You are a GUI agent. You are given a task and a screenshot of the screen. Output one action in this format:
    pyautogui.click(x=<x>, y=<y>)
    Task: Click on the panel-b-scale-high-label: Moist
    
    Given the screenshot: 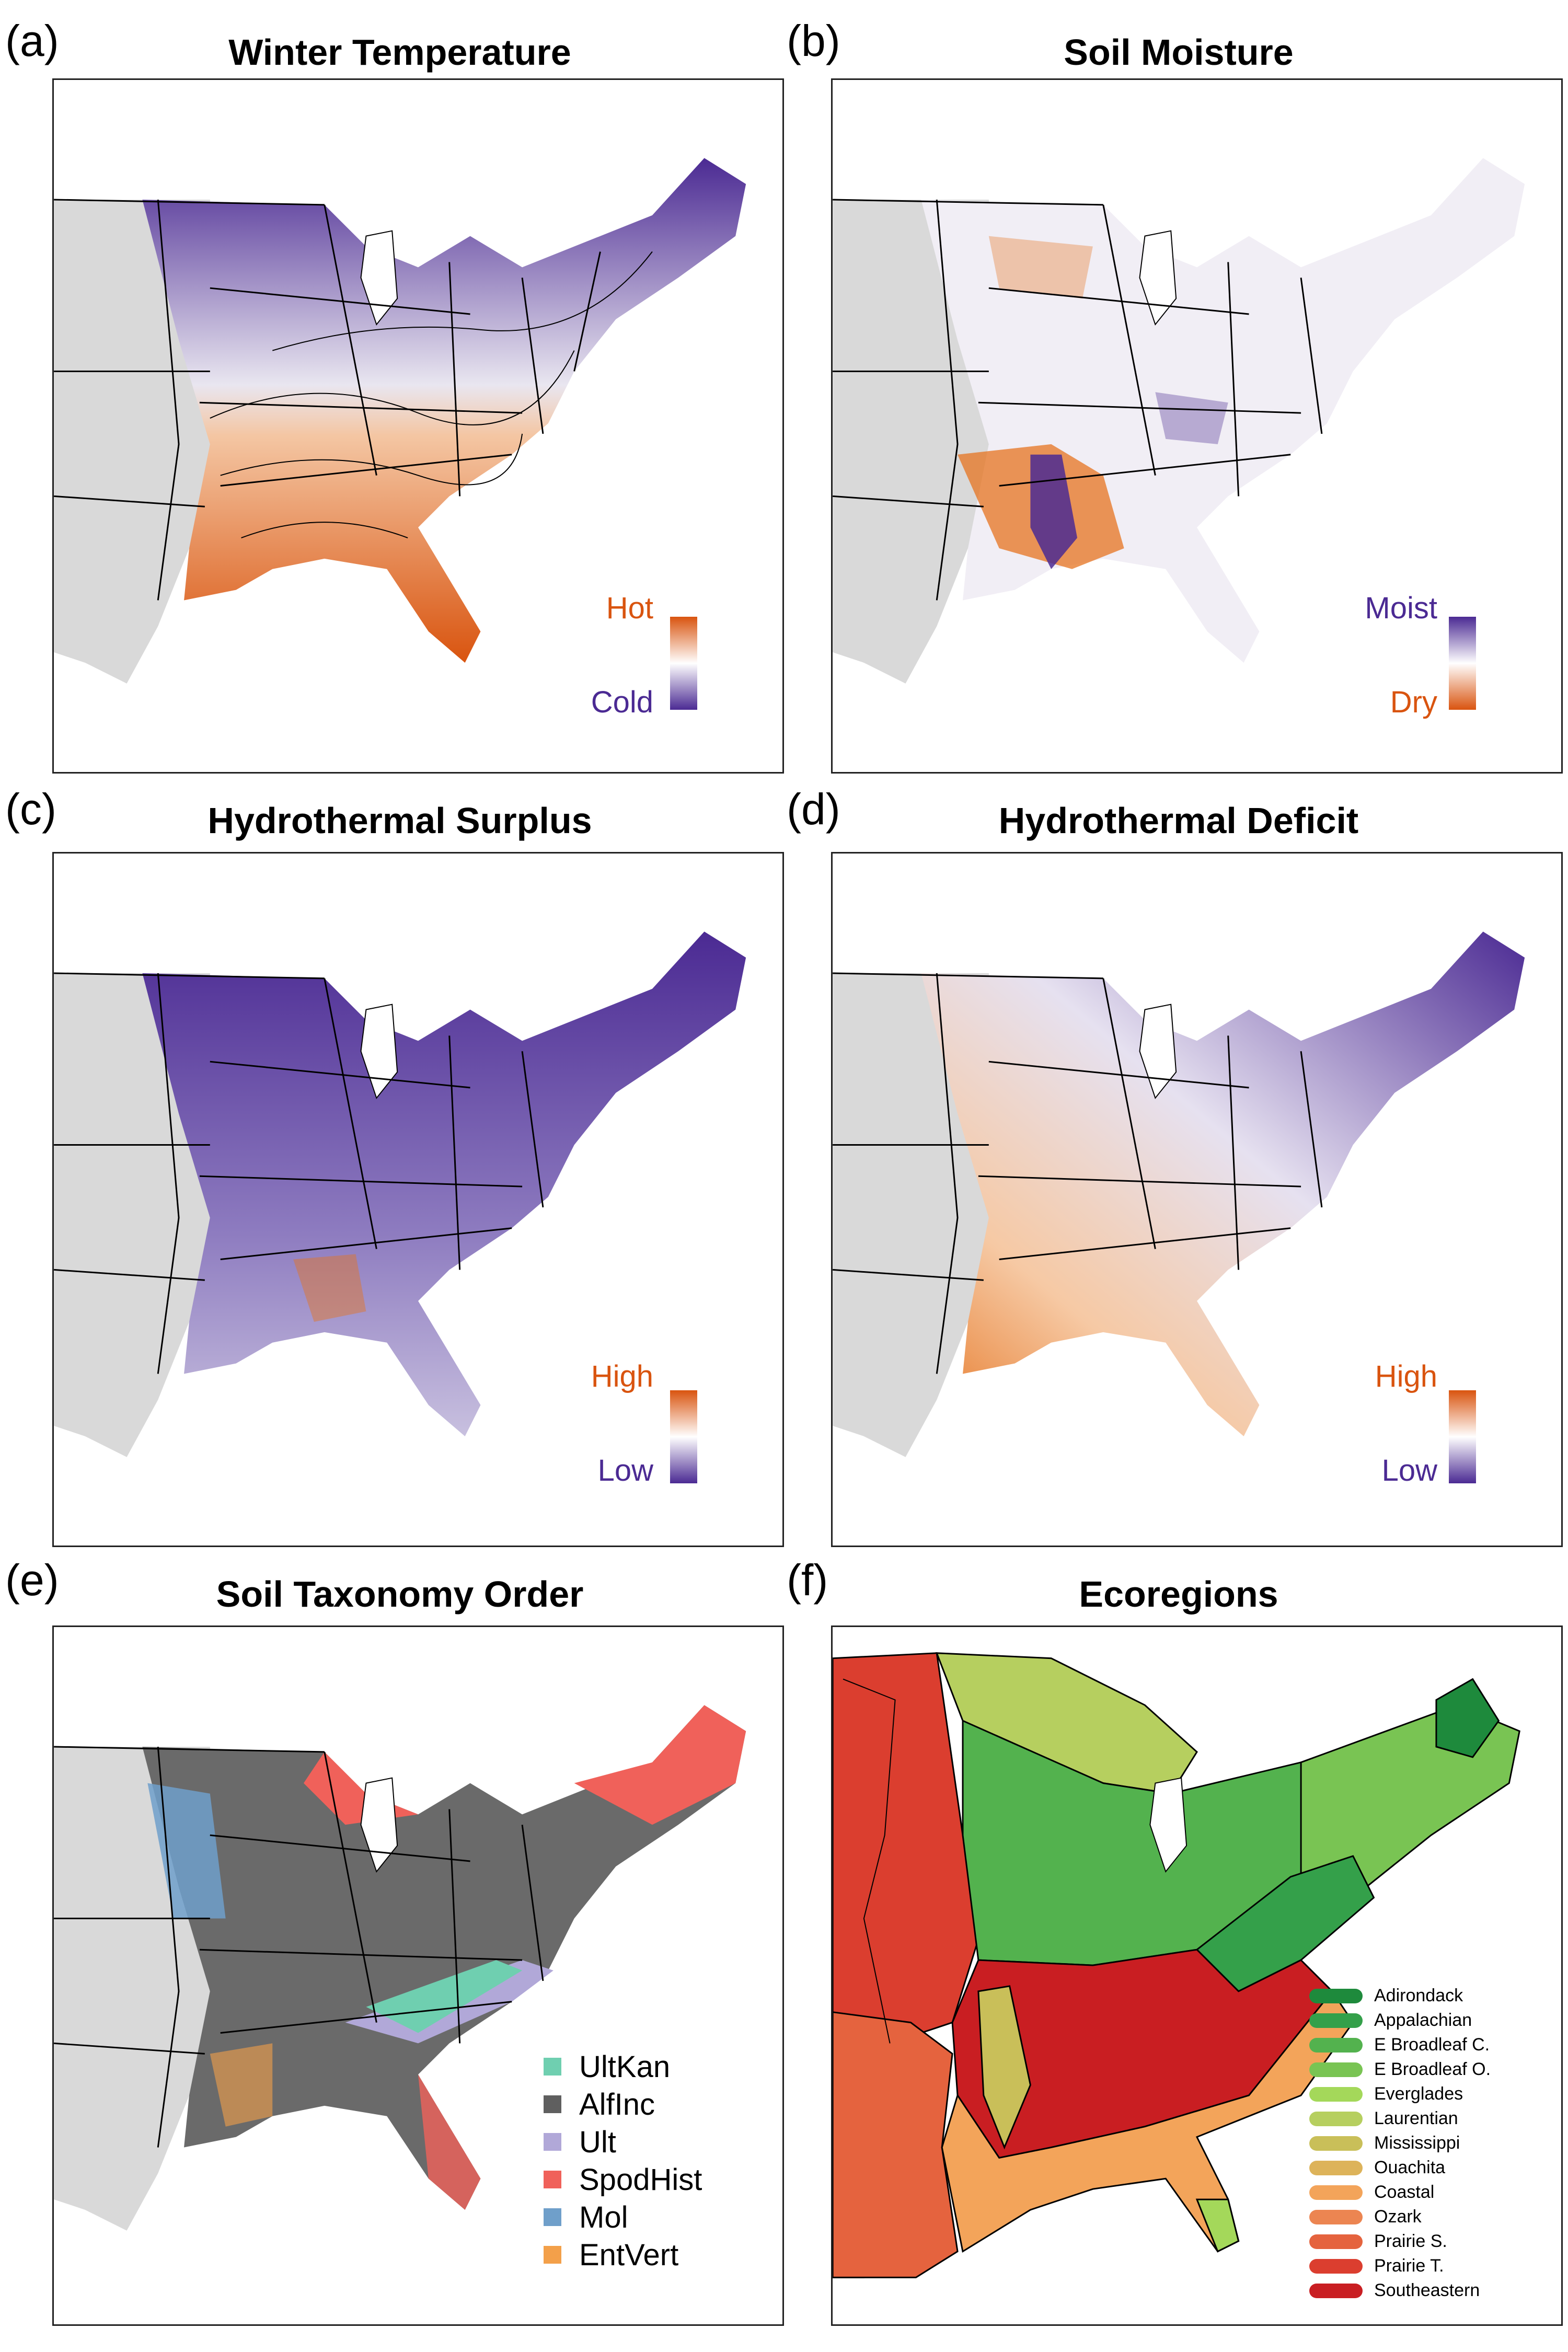 What is the action you would take?
    pyautogui.click(x=1401, y=608)
    